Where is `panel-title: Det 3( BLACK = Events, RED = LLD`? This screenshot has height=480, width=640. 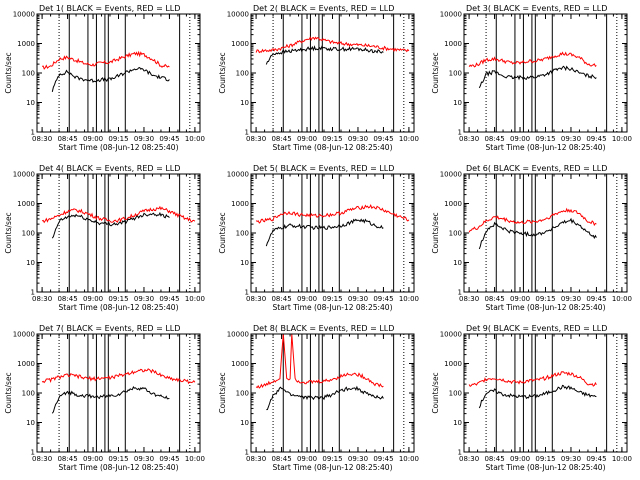 panel-title: Det 3( BLACK = Events, RED = LLD is located at coordinates (536, 8).